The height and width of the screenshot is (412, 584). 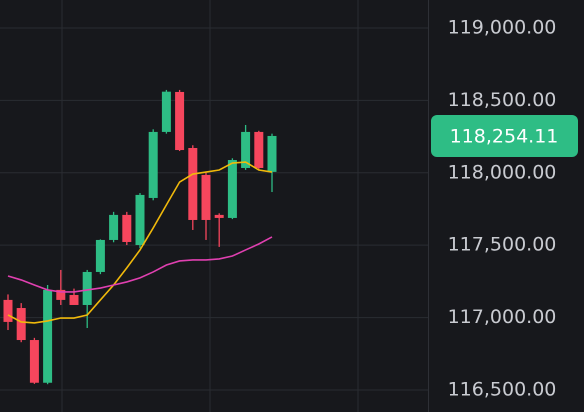 What do you see at coordinates (502, 27) in the screenshot?
I see `y-tick-label: 119,000.00` at bounding box center [502, 27].